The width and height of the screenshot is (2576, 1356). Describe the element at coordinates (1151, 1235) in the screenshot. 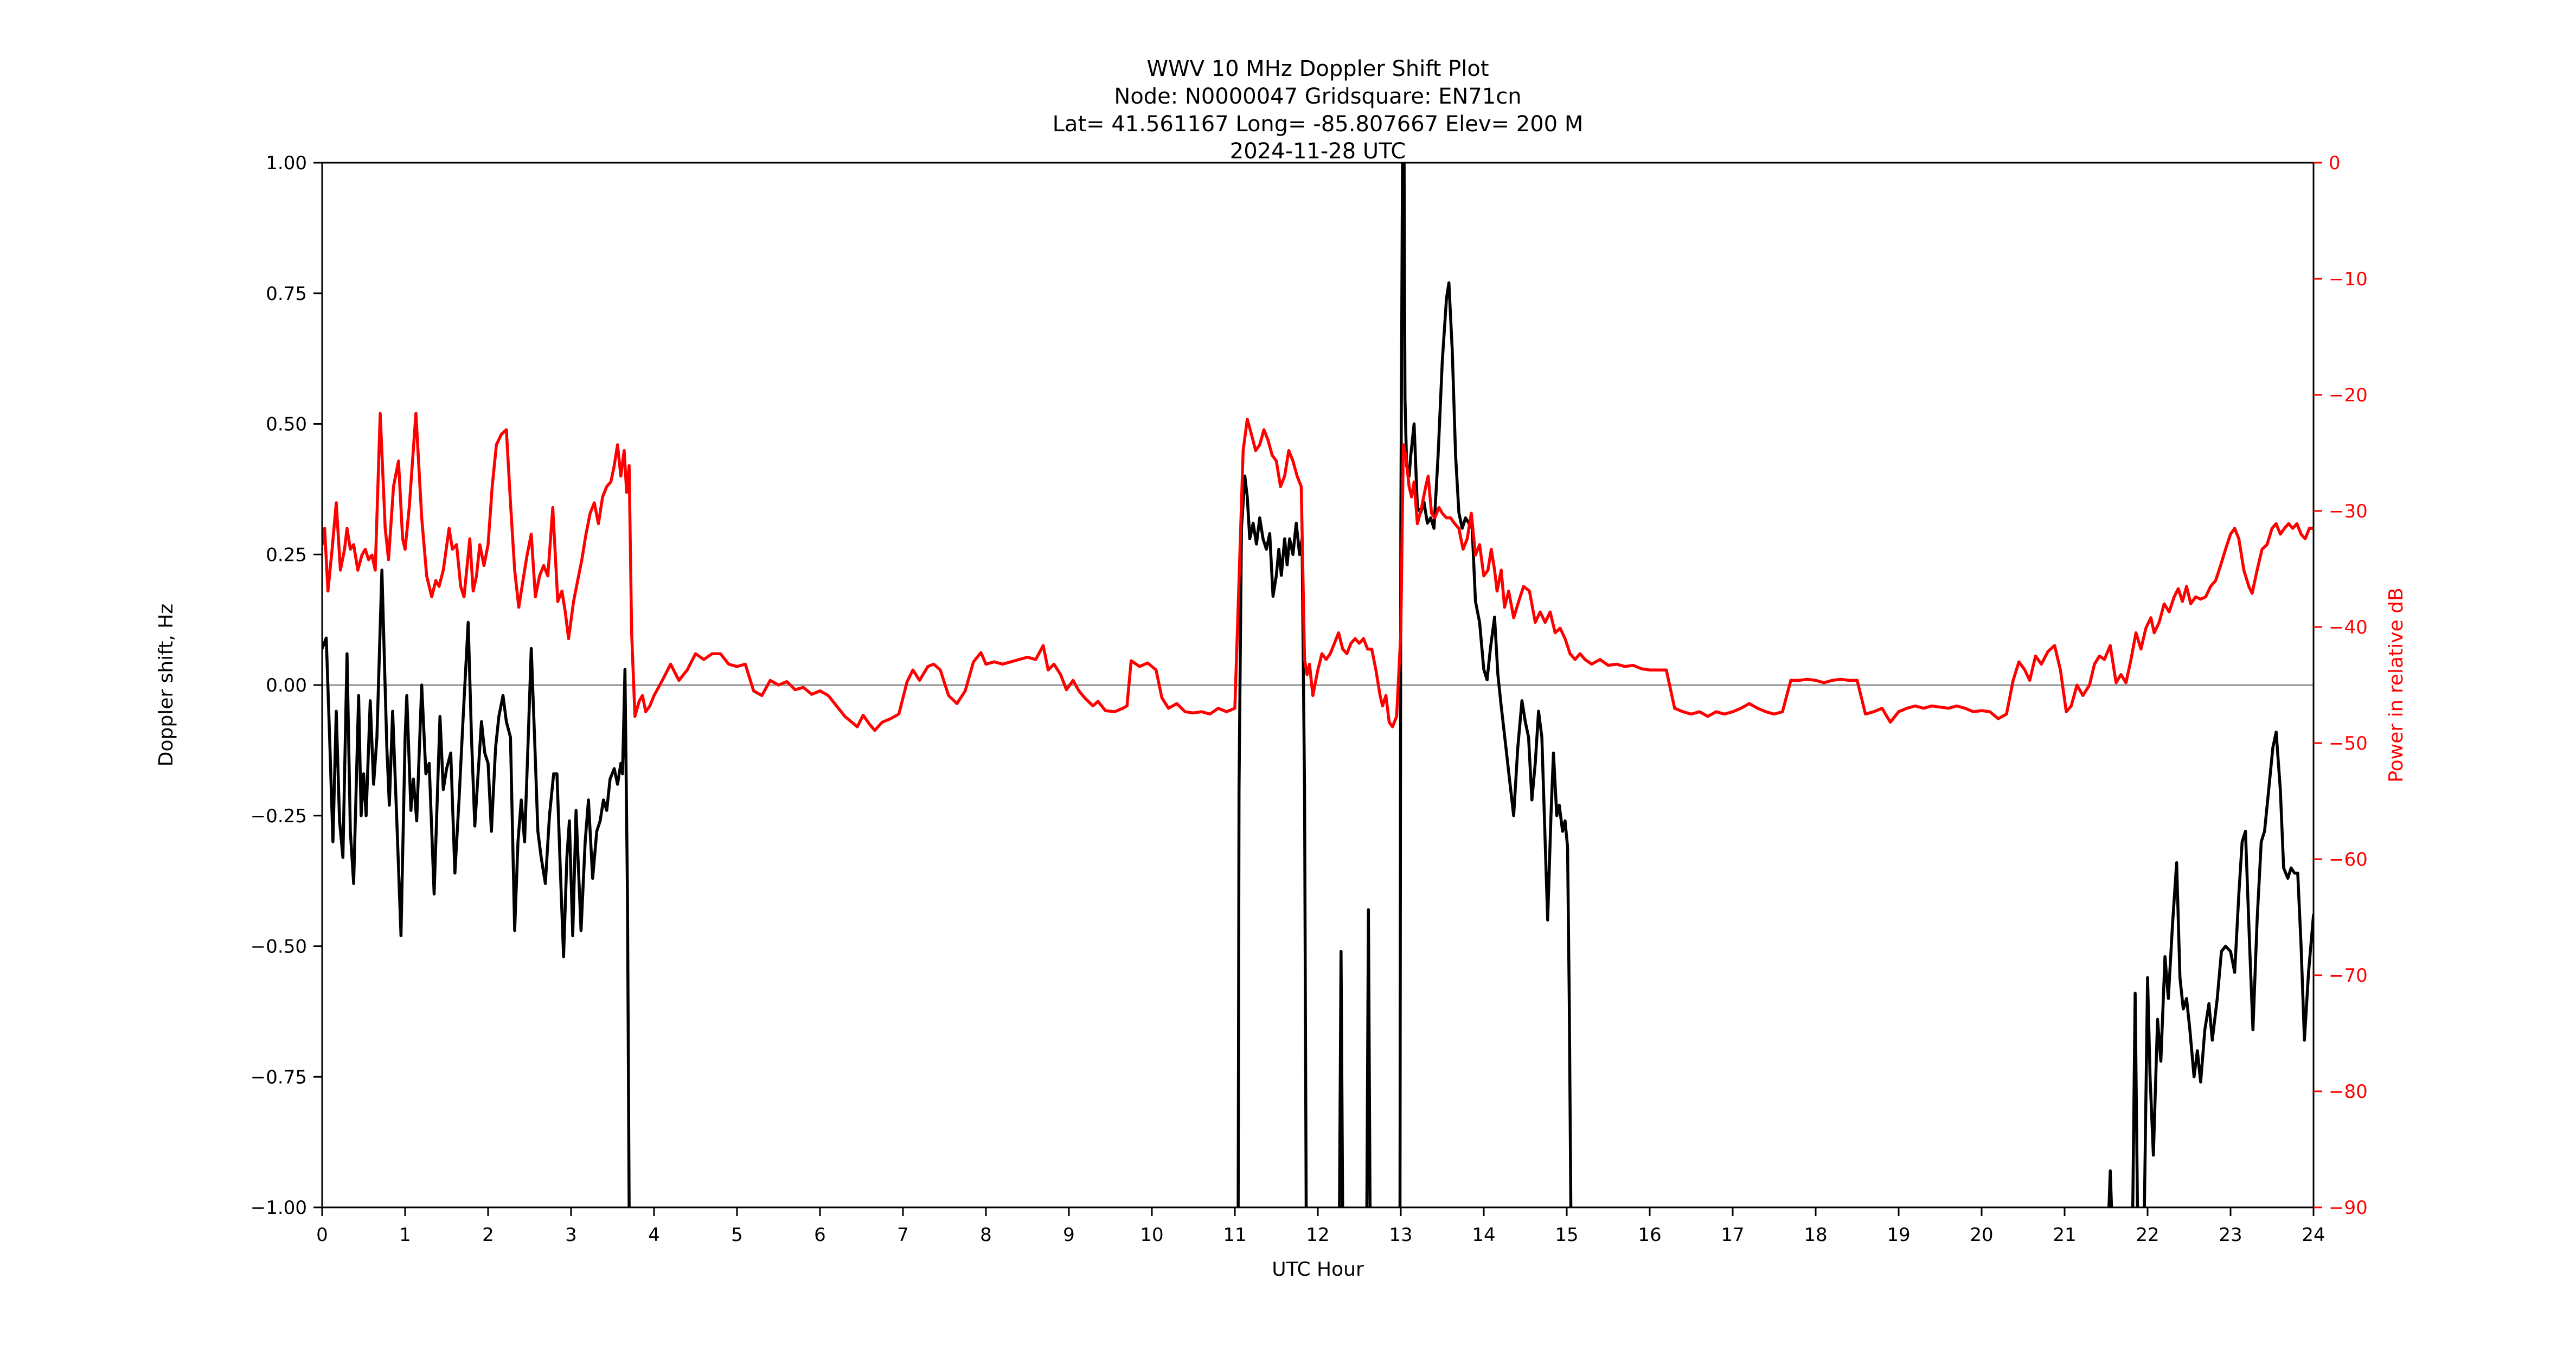

I see `x-tick-label: 10` at that location.